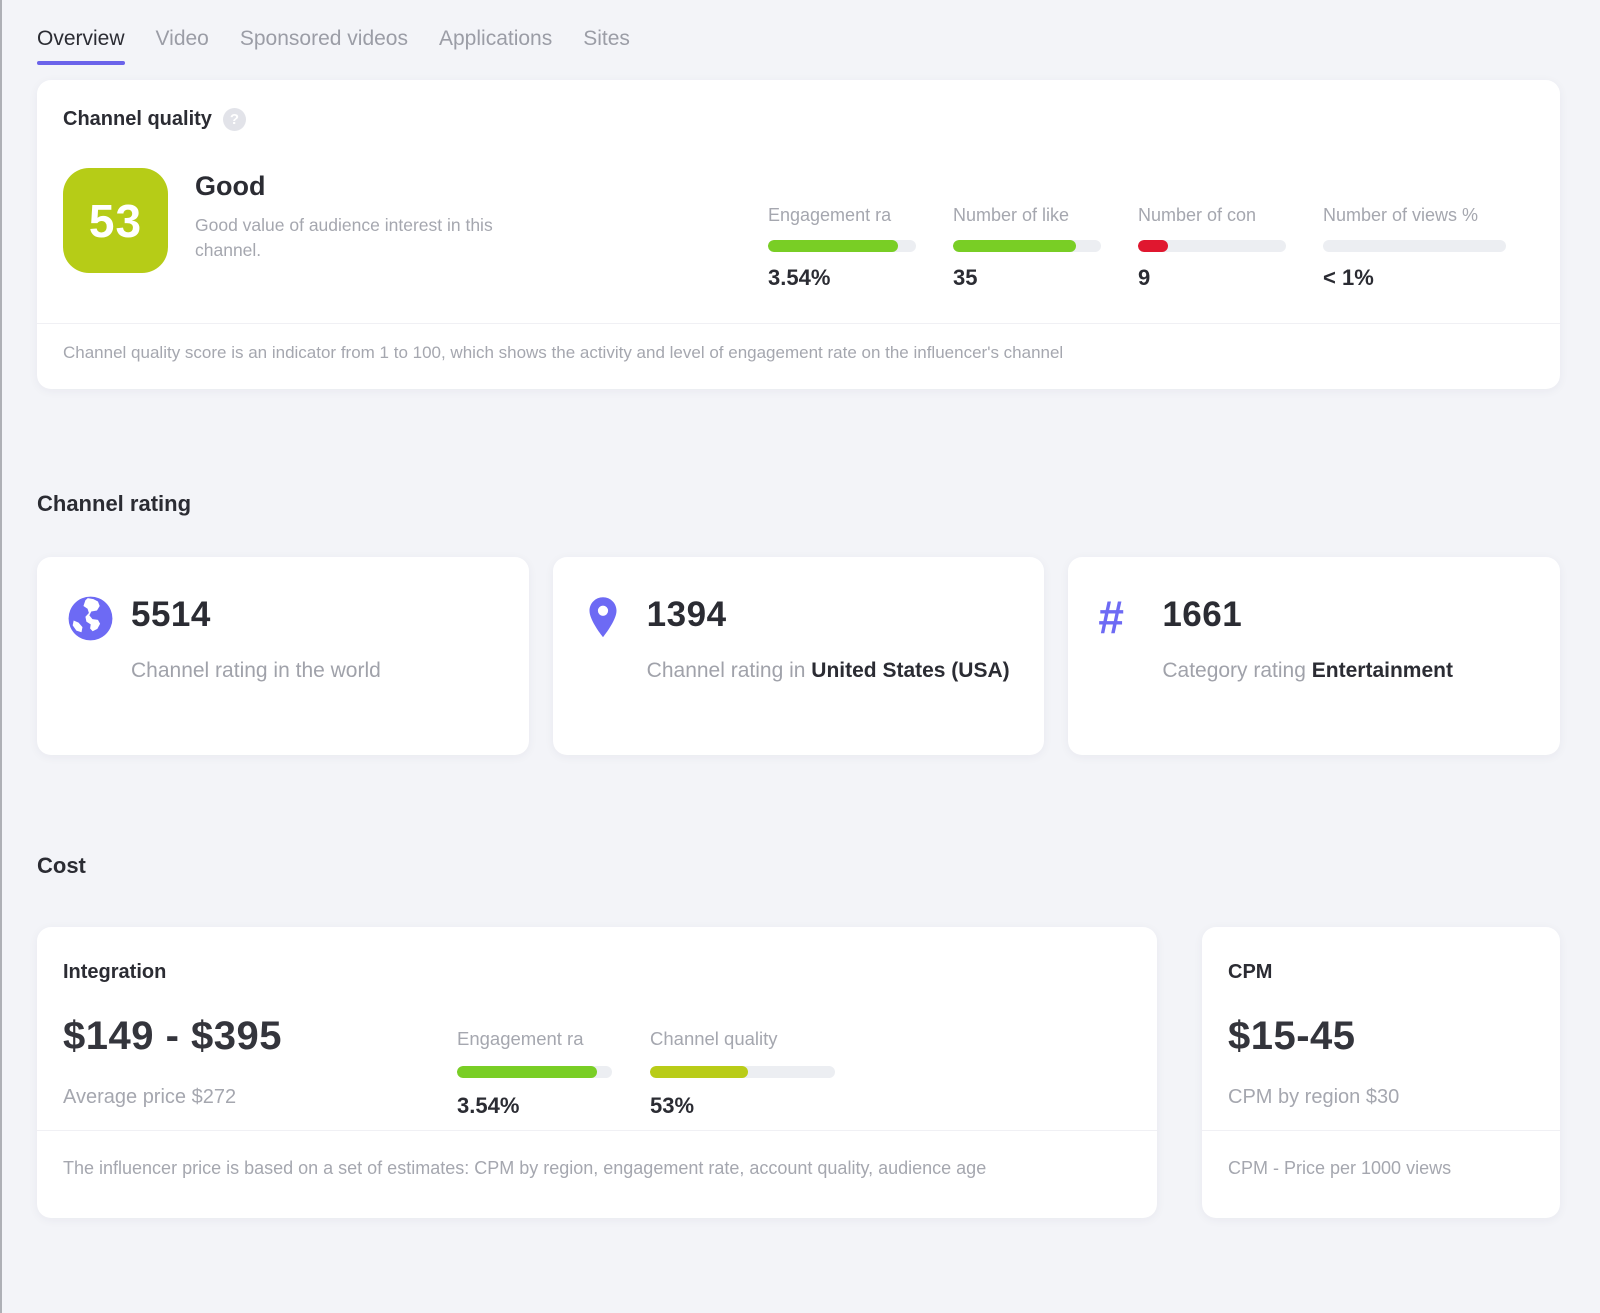 The height and width of the screenshot is (1313, 1600). I want to click on metric-number-of-views: Number of views % < 1%, so click(1414, 248).